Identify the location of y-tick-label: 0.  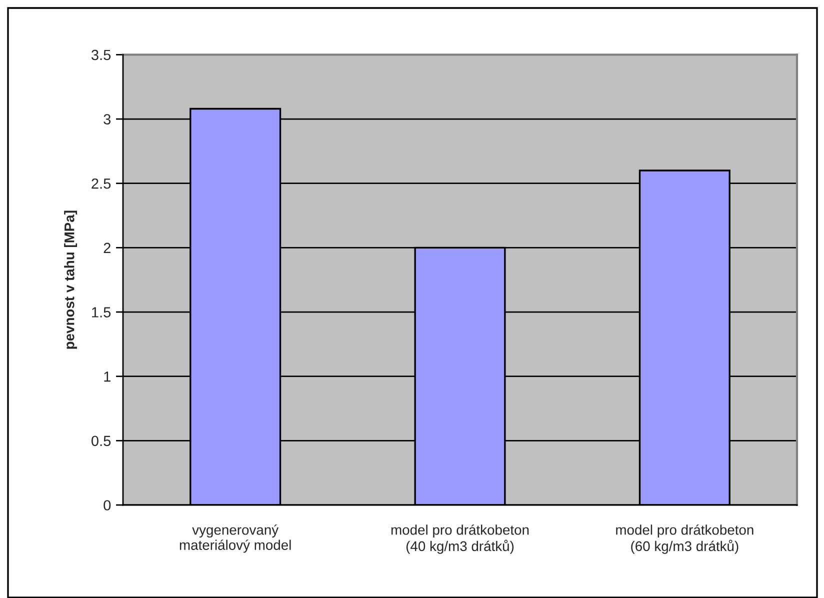
(107, 505).